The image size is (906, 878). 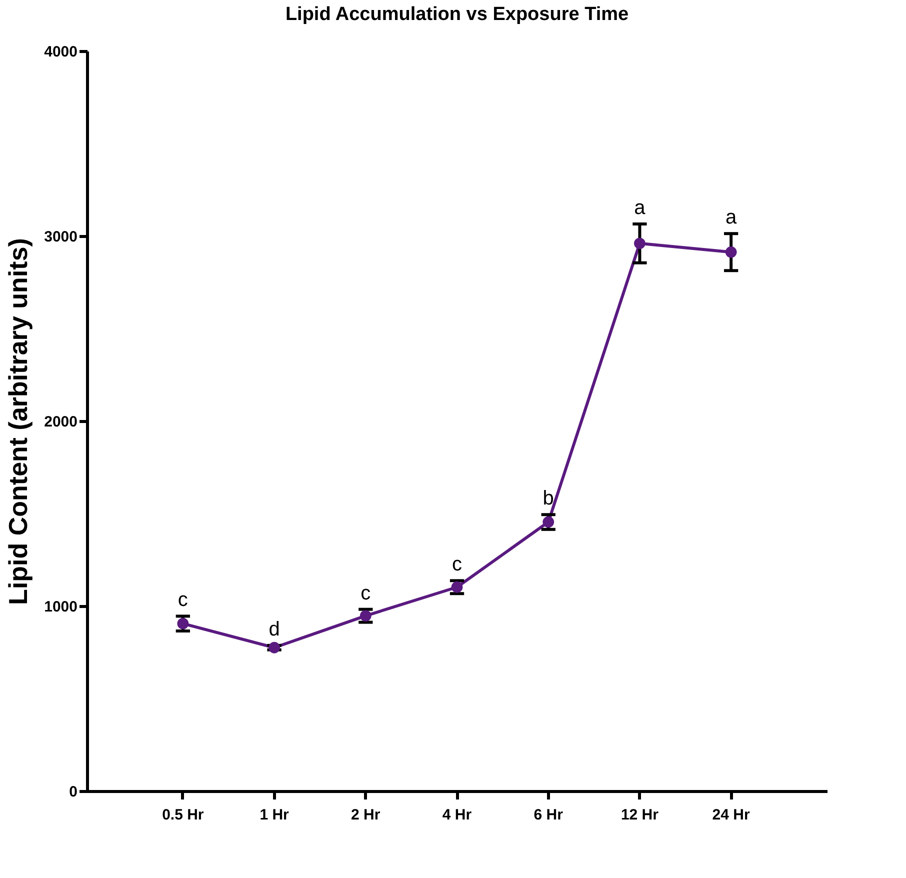 I want to click on chart-title: Lipid Accumulation vs Exposure Time, so click(x=457, y=14).